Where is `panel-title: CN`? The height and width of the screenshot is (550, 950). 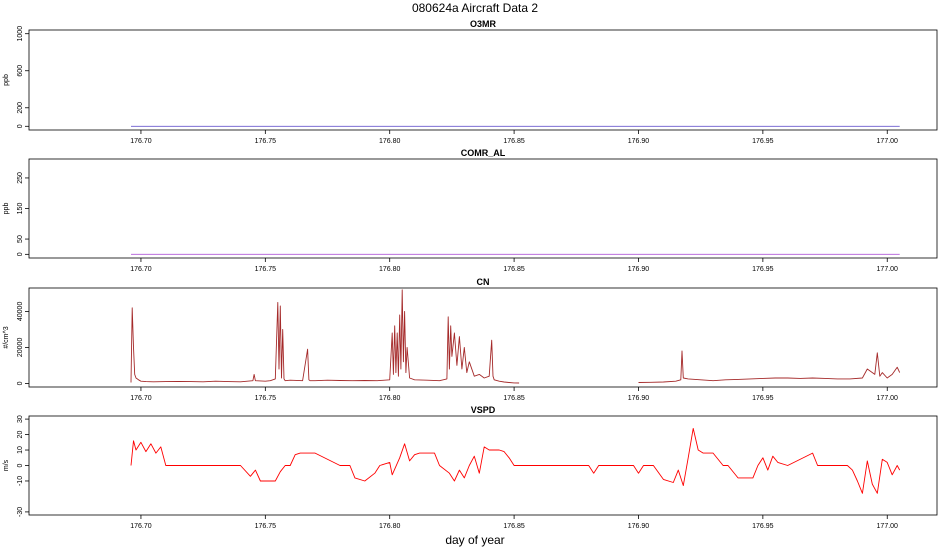 panel-title: CN is located at coordinates (483, 282).